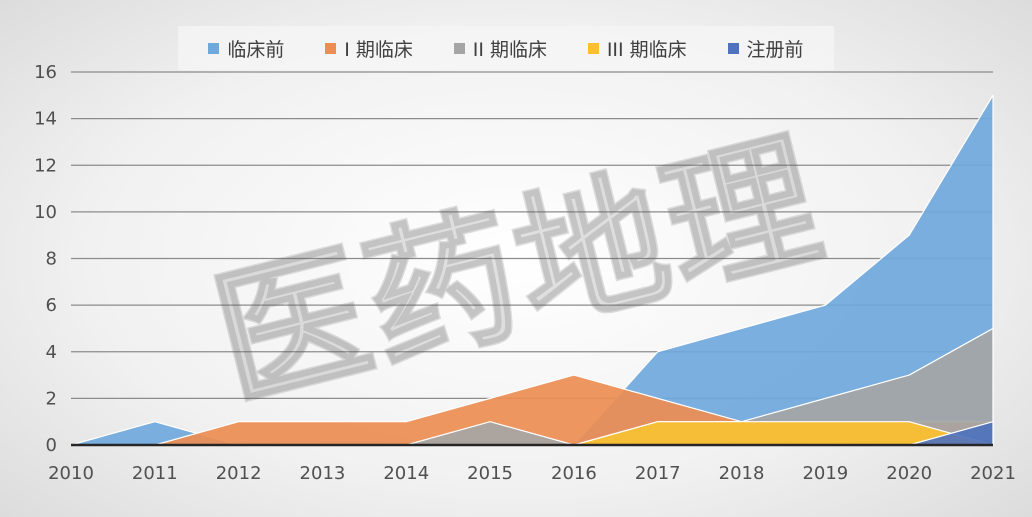  Describe the element at coordinates (45, 165) in the screenshot. I see `y-tick-label: 12` at that location.